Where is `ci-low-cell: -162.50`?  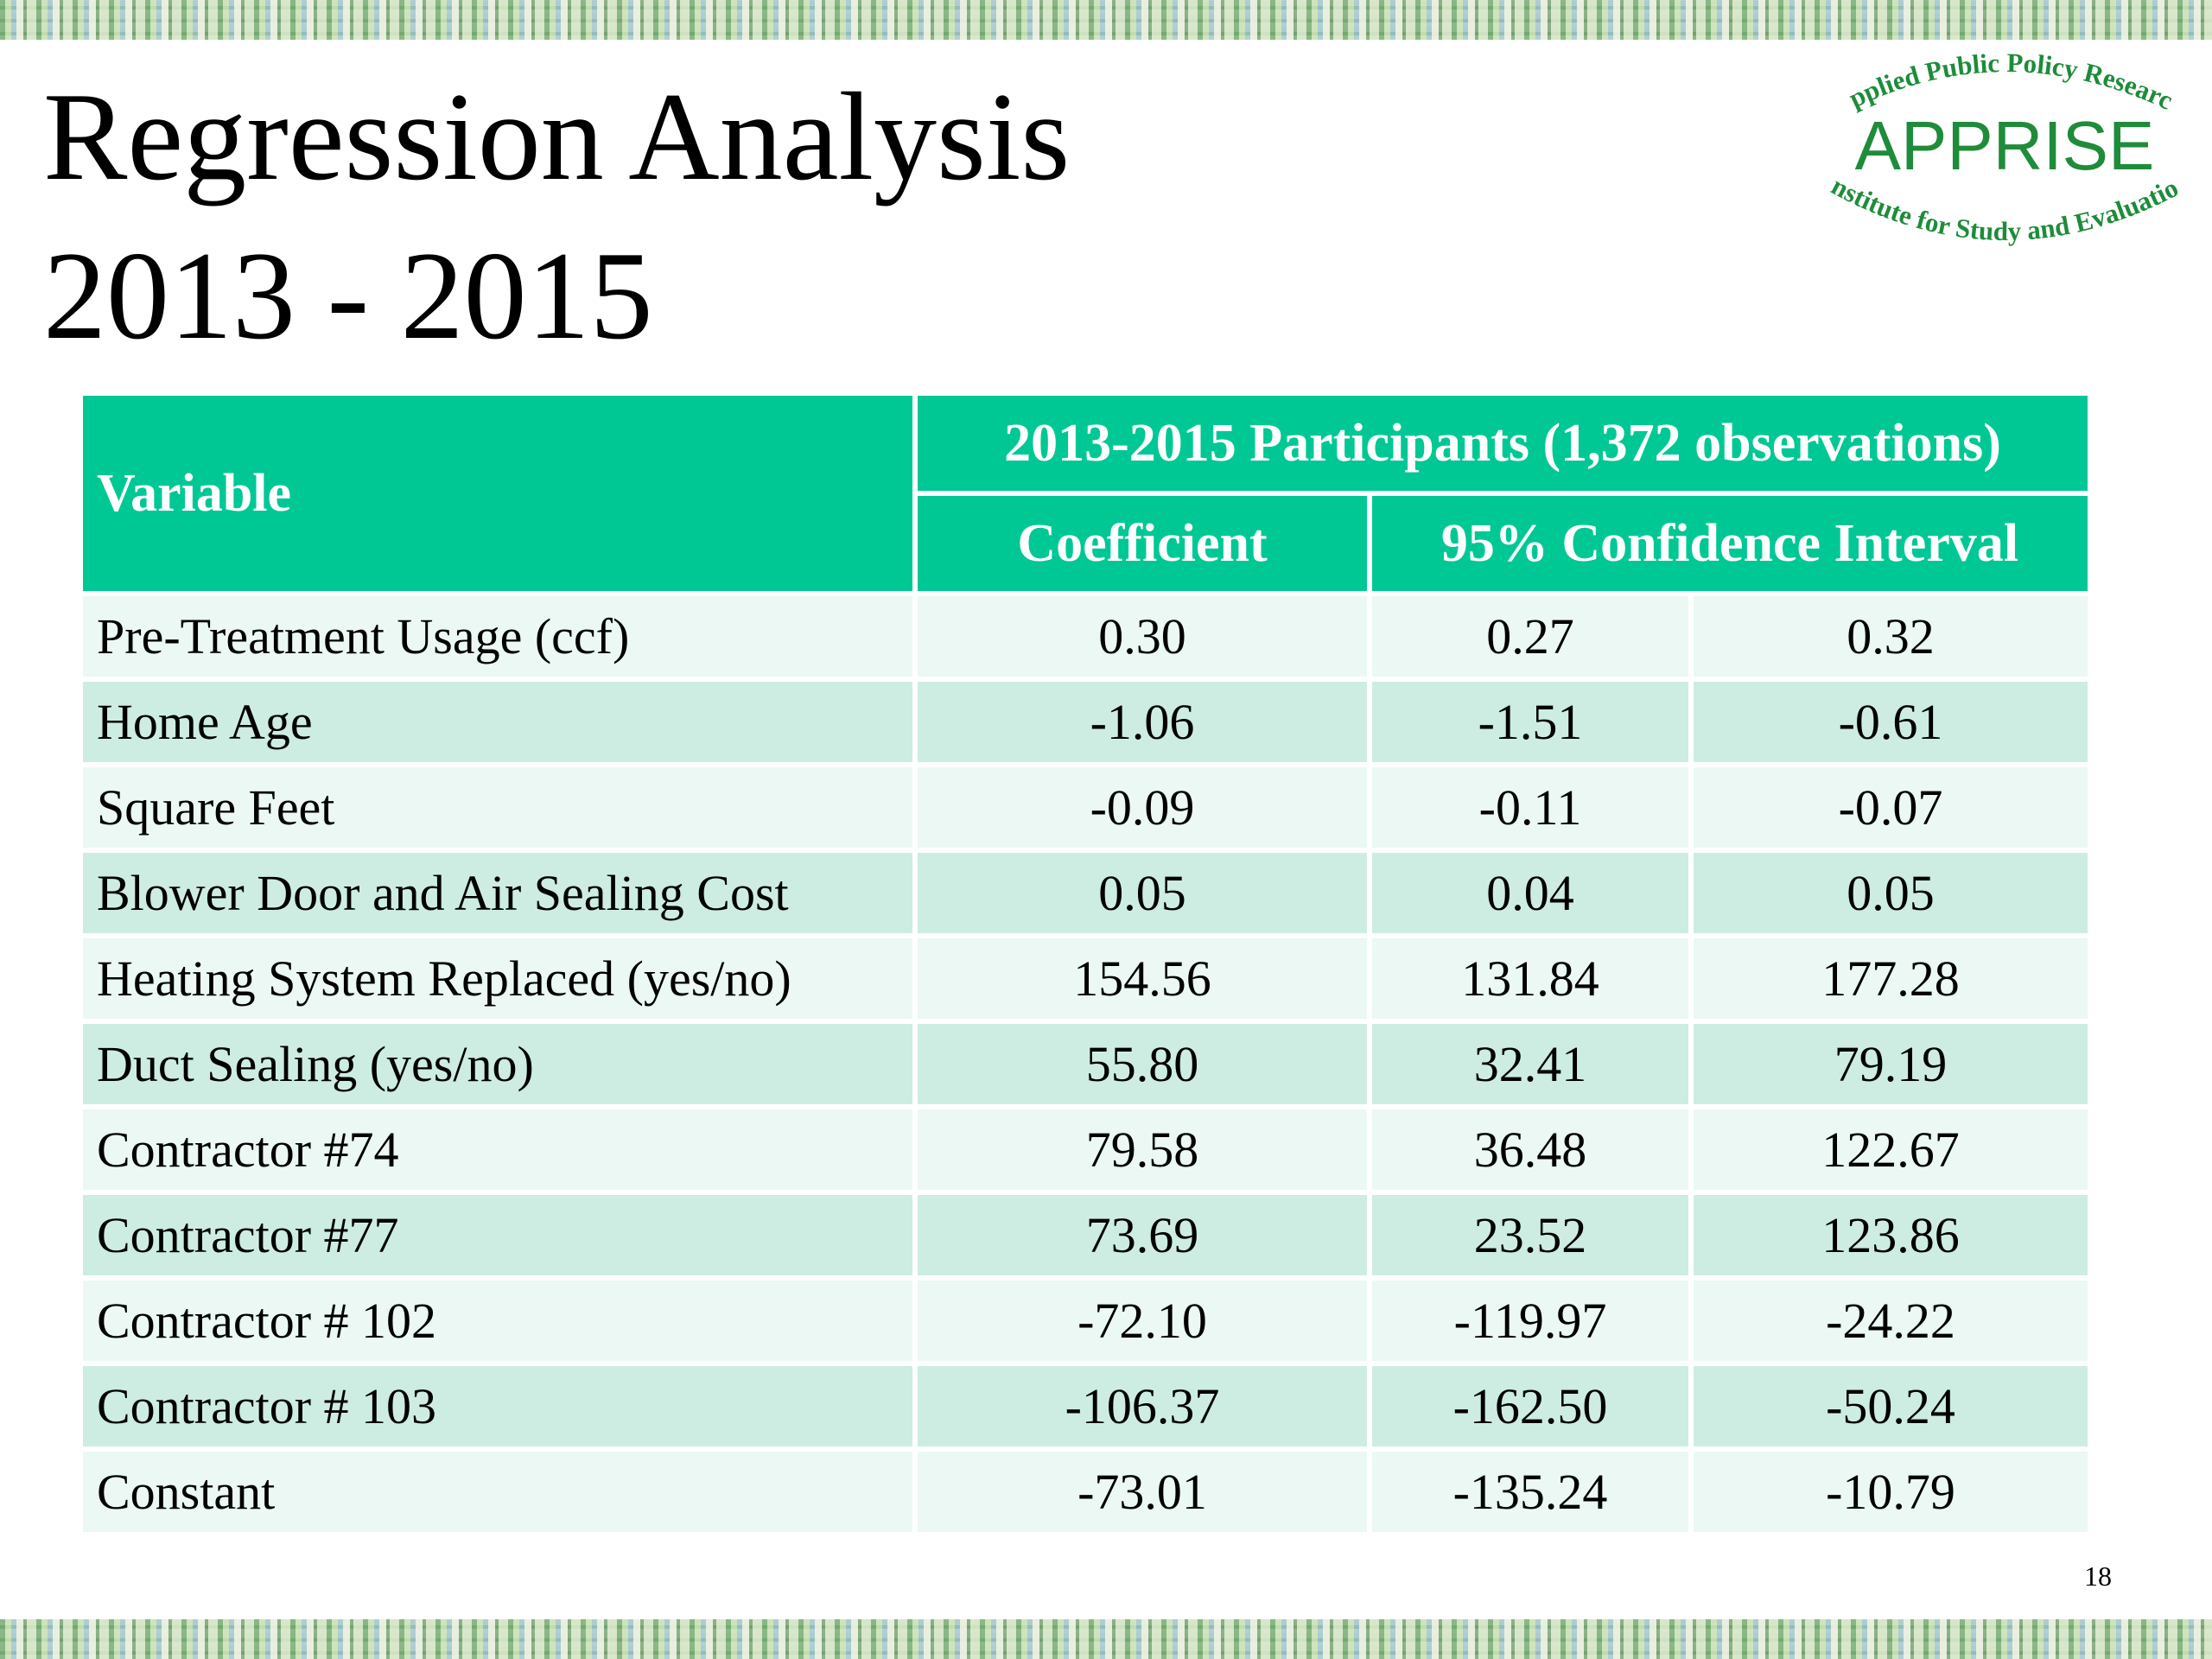 ci-low-cell: -162.50 is located at coordinates (1533, 1409).